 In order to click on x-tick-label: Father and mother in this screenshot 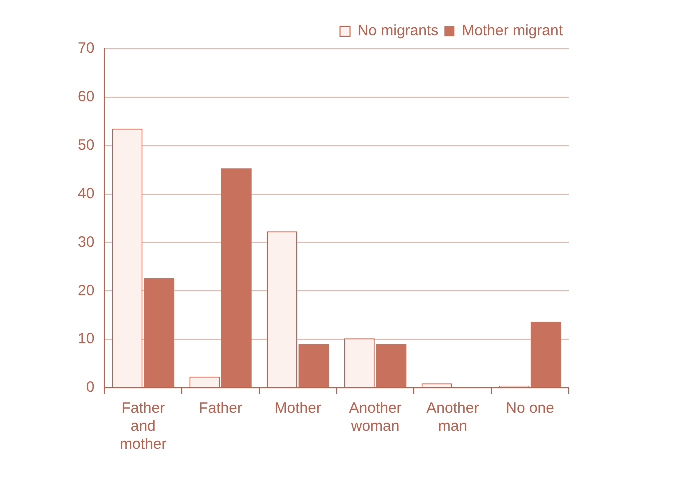, I will do `click(143, 427)`.